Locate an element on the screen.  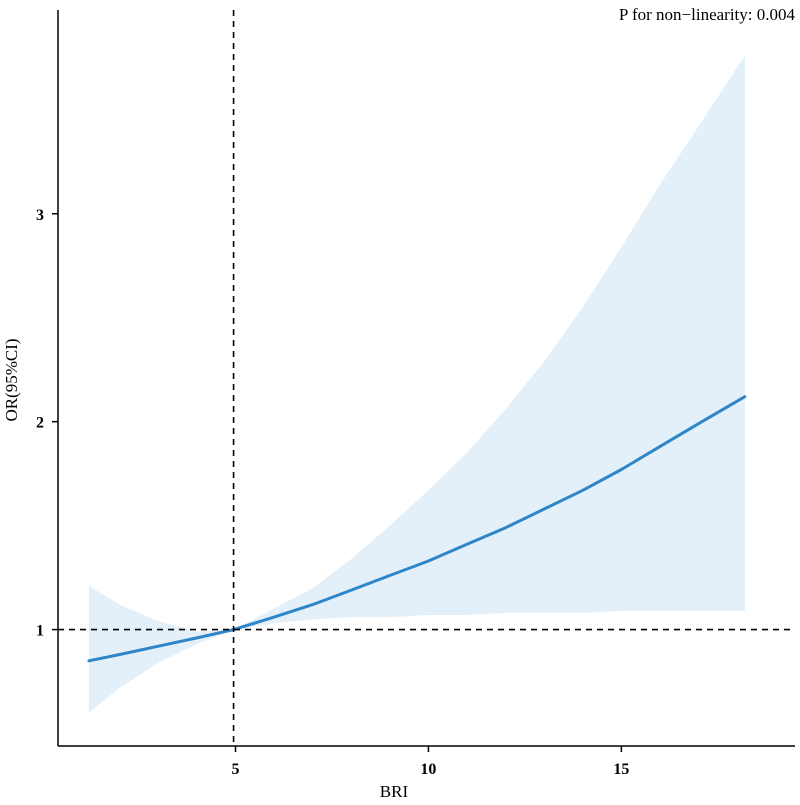
x-axis-ticks: 5 10 15 is located at coordinates (430, 762).